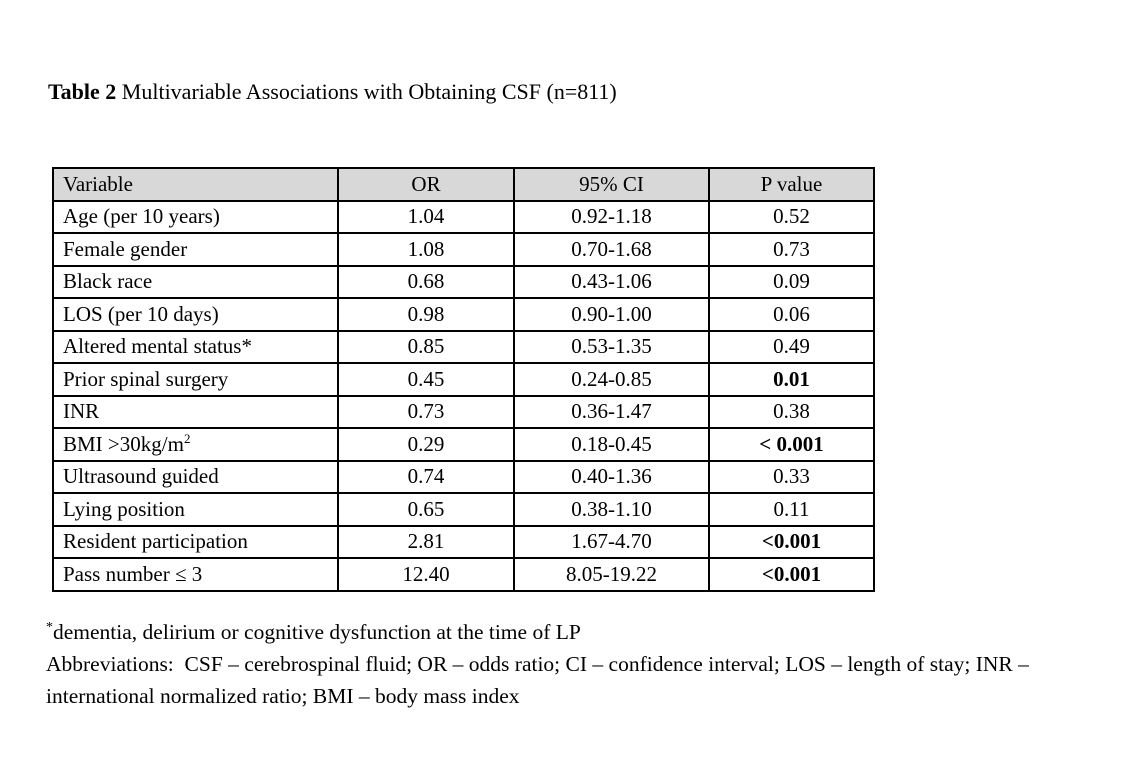 This screenshot has width=1124, height=760. What do you see at coordinates (611, 184) in the screenshot?
I see `header-ci: 95% CI` at bounding box center [611, 184].